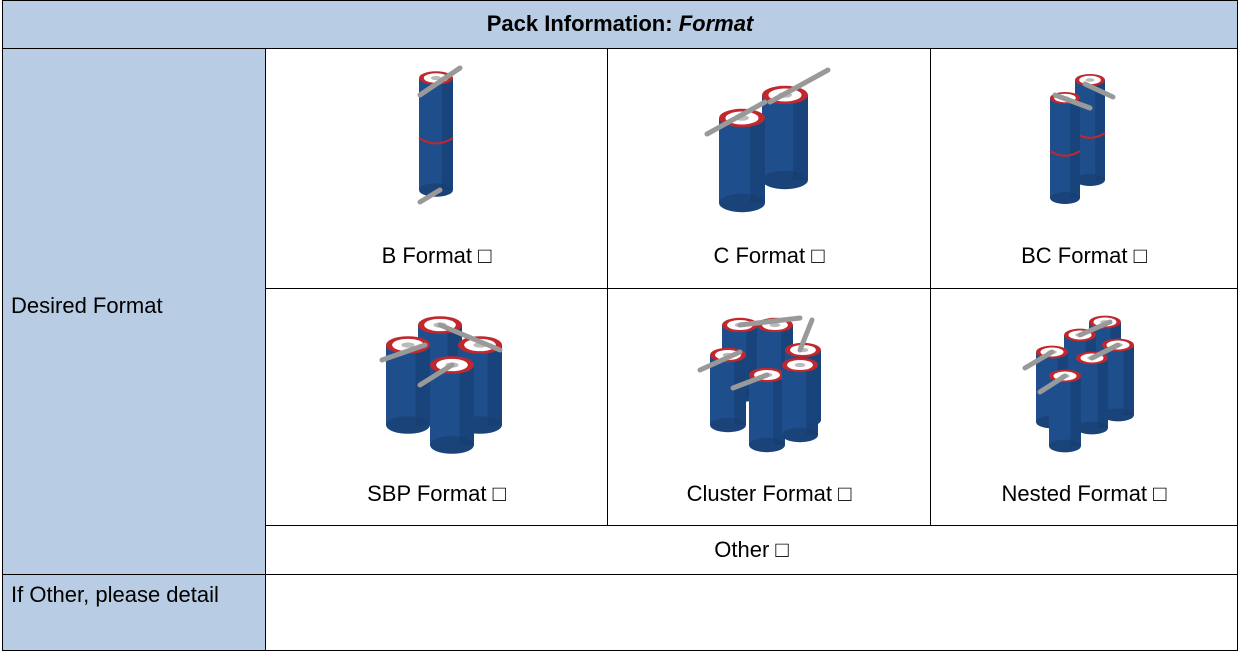  What do you see at coordinates (87, 305) in the screenshot?
I see `row-label: Desired Format` at bounding box center [87, 305].